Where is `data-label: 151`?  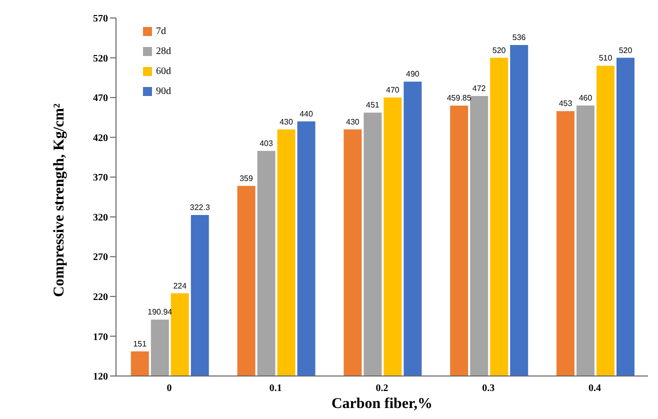
data-label: 151 is located at coordinates (140, 343).